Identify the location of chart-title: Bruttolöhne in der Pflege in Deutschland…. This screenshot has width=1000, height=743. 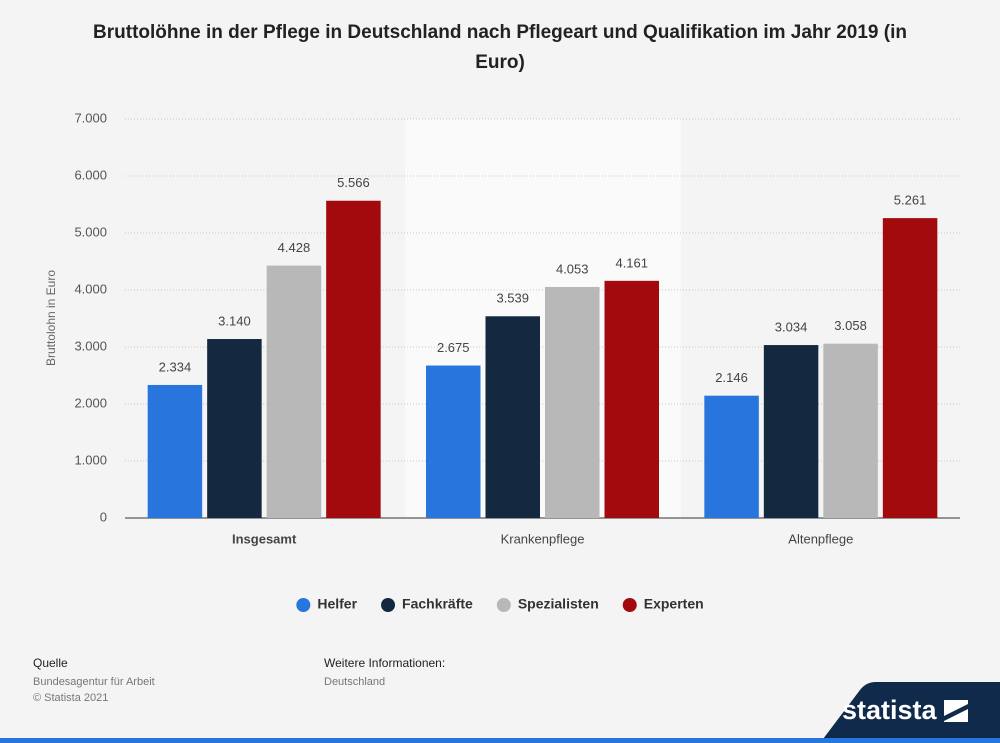
(500, 47).